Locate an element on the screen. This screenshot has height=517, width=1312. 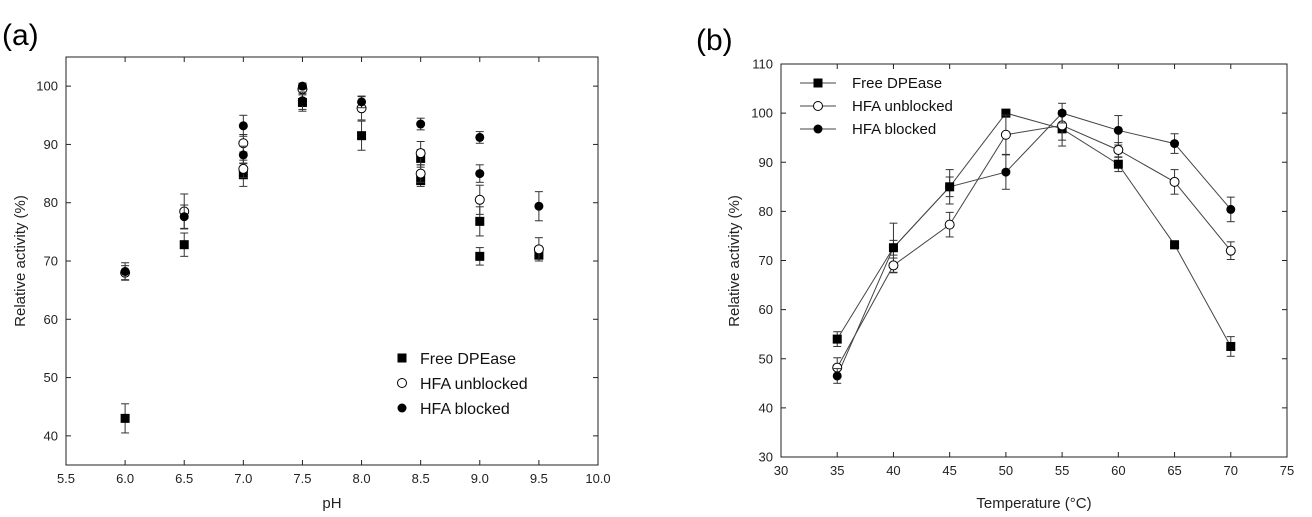
panel-a-y-tick-label: 100 is located at coordinates (47, 86).